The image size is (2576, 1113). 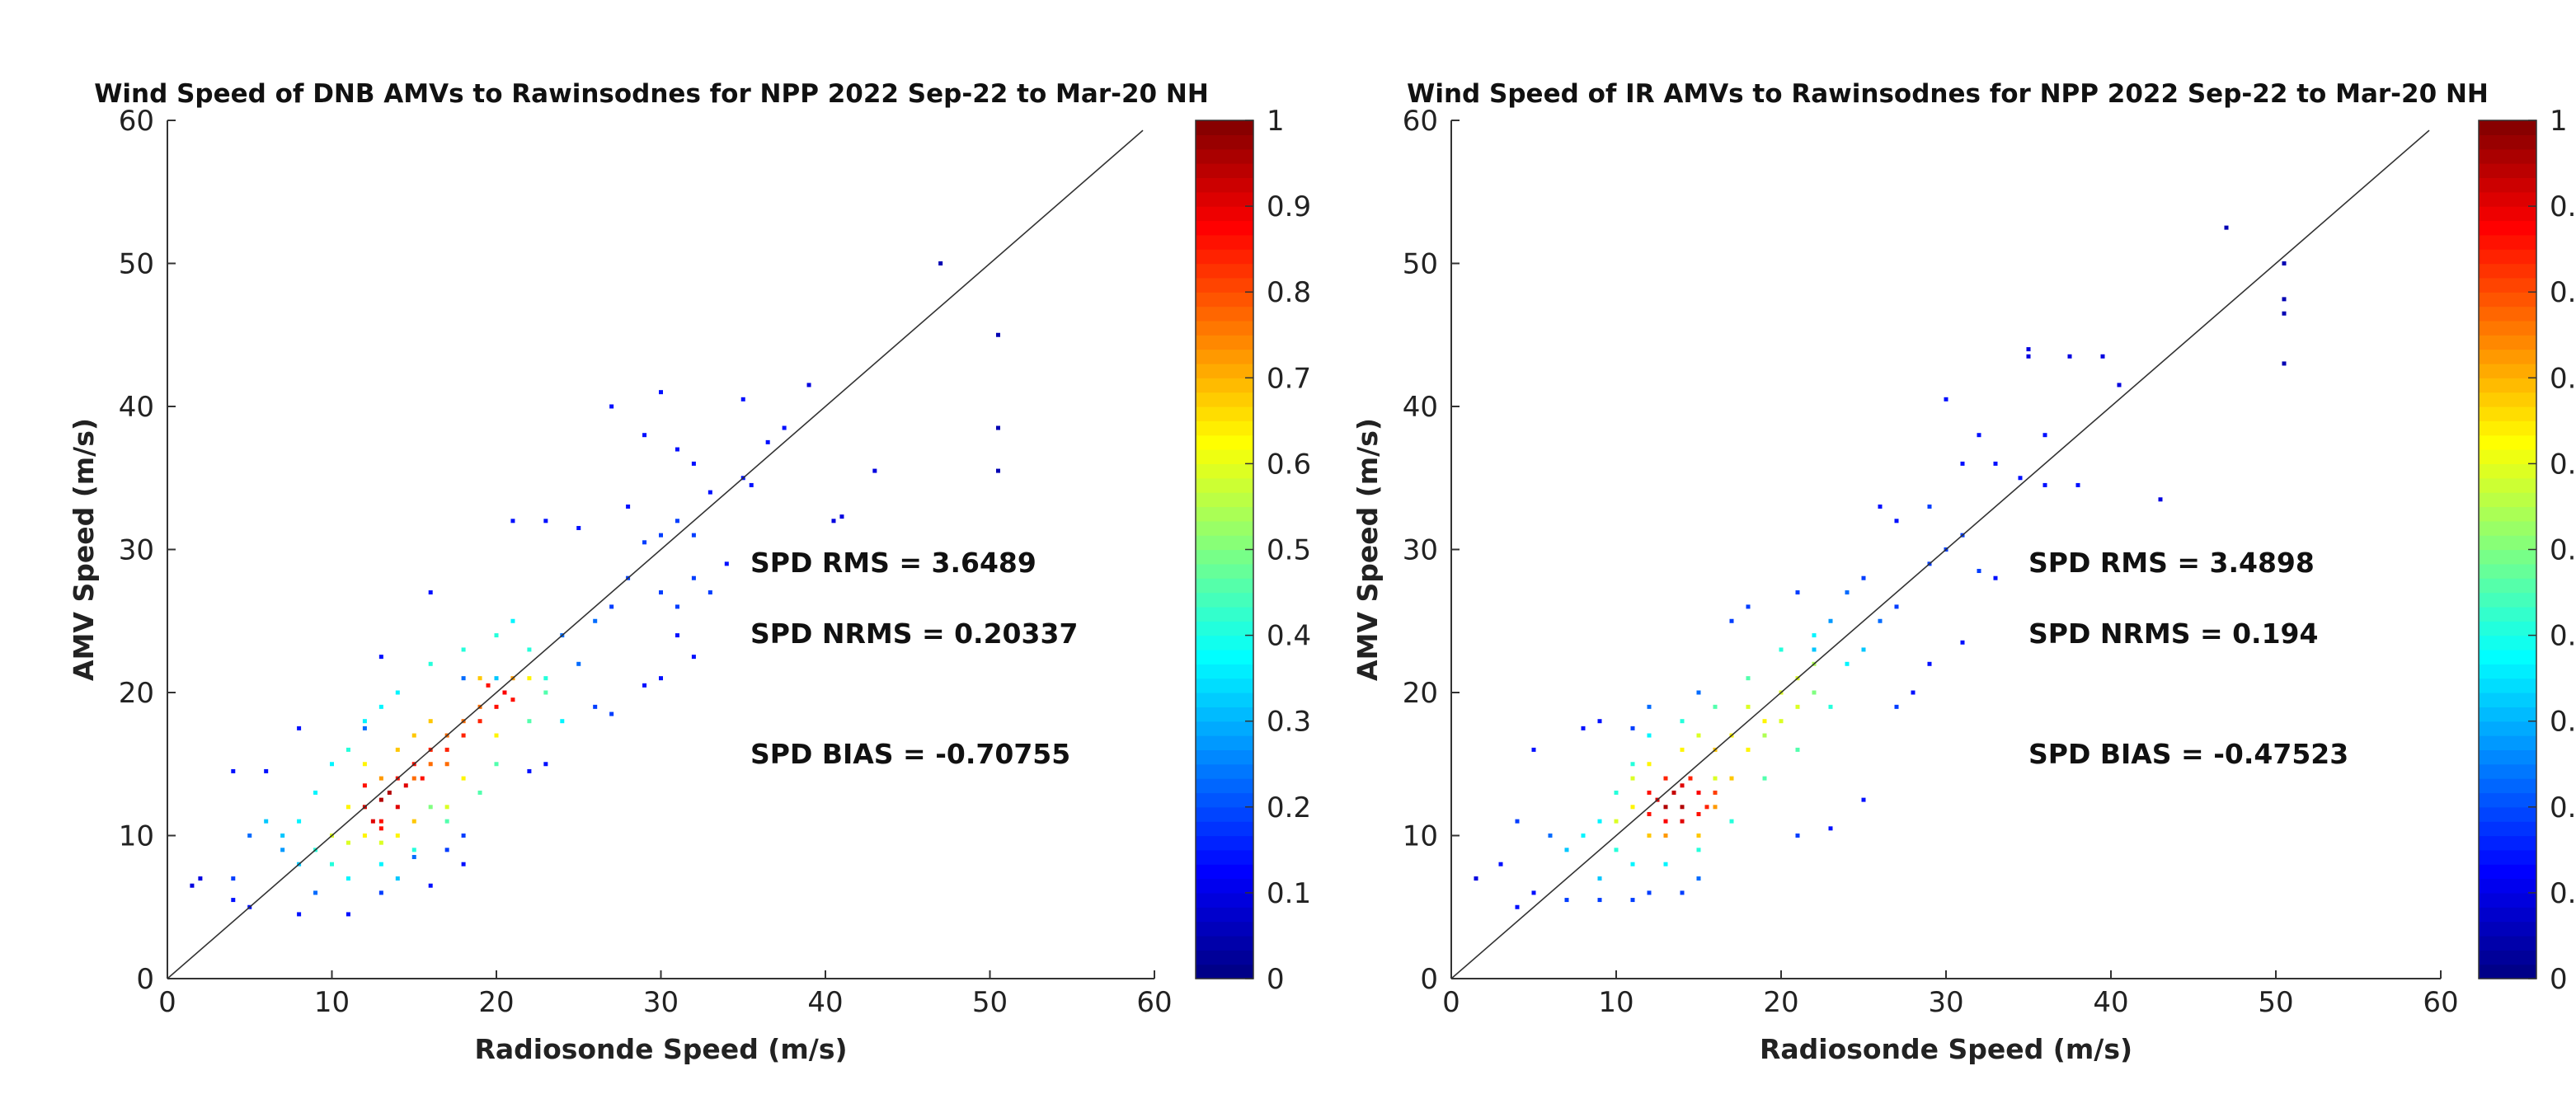 What do you see at coordinates (136, 264) in the screenshot?
I see `y-tick-label: 50` at bounding box center [136, 264].